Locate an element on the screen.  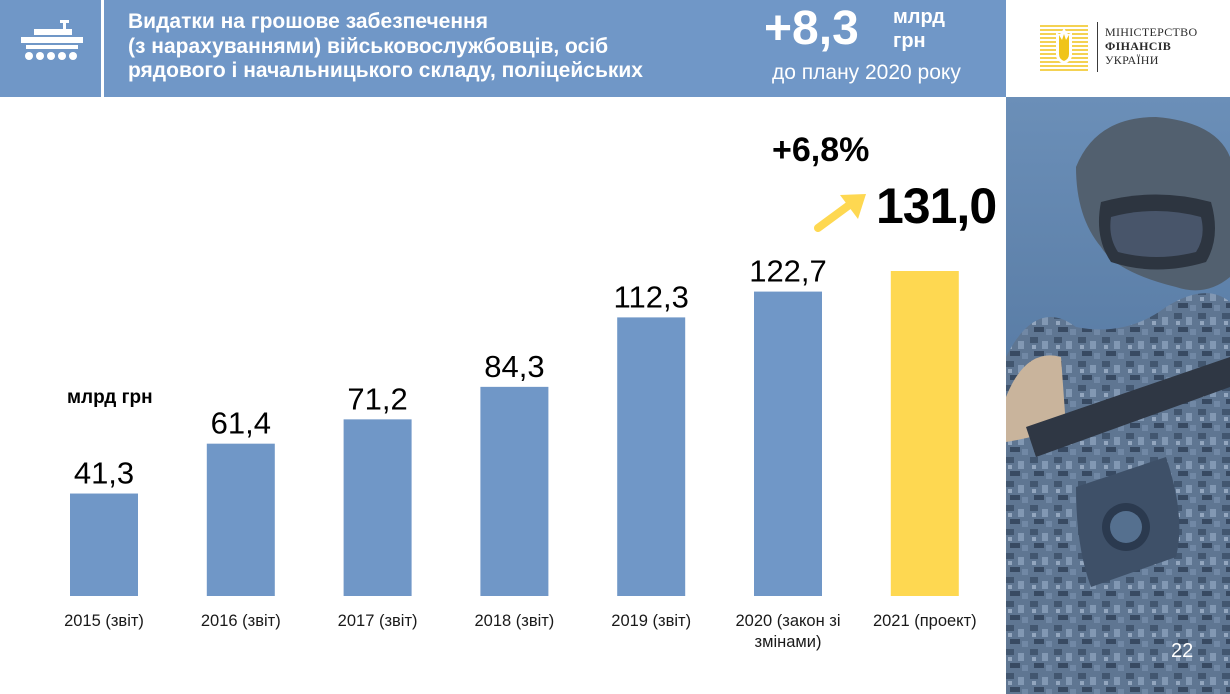
page-number: 22 is located at coordinates (1182, 651).